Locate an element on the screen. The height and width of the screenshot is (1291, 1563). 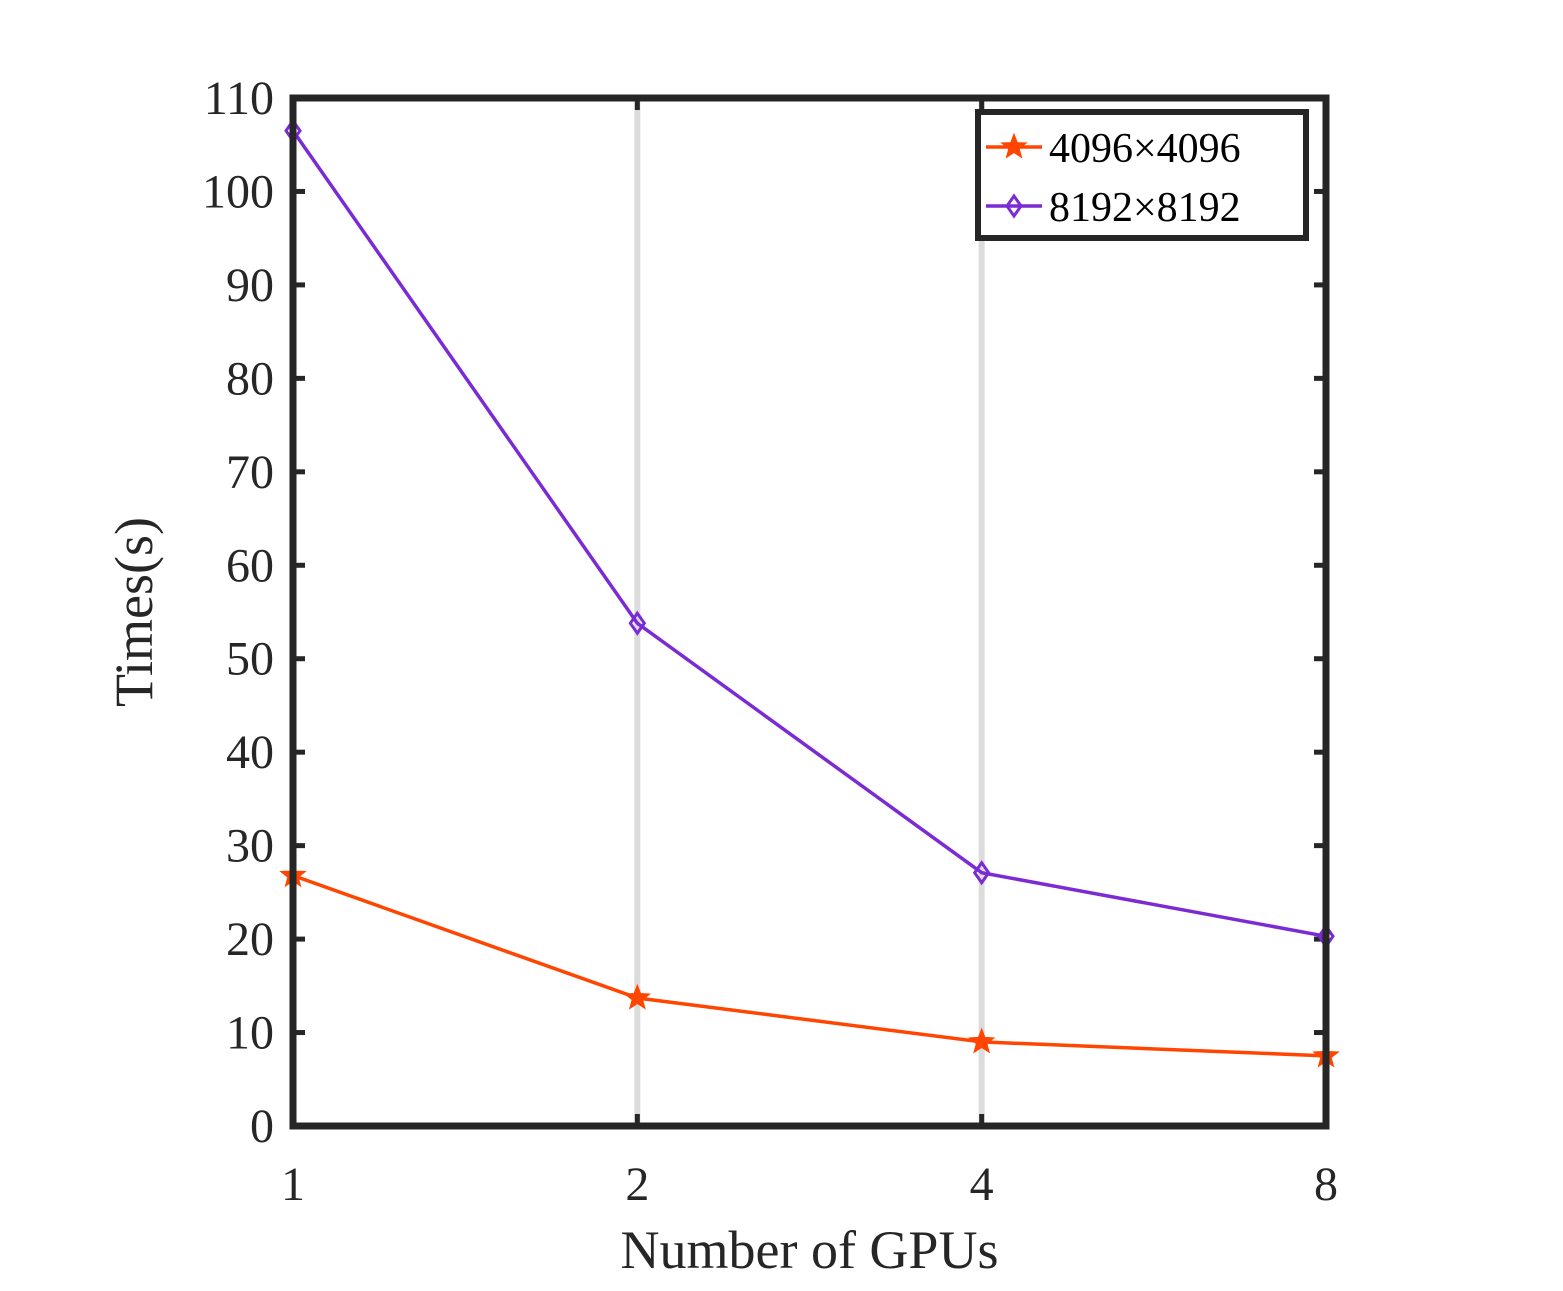
legend: 4096×4096 8192×8192 is located at coordinates (1142, 175).